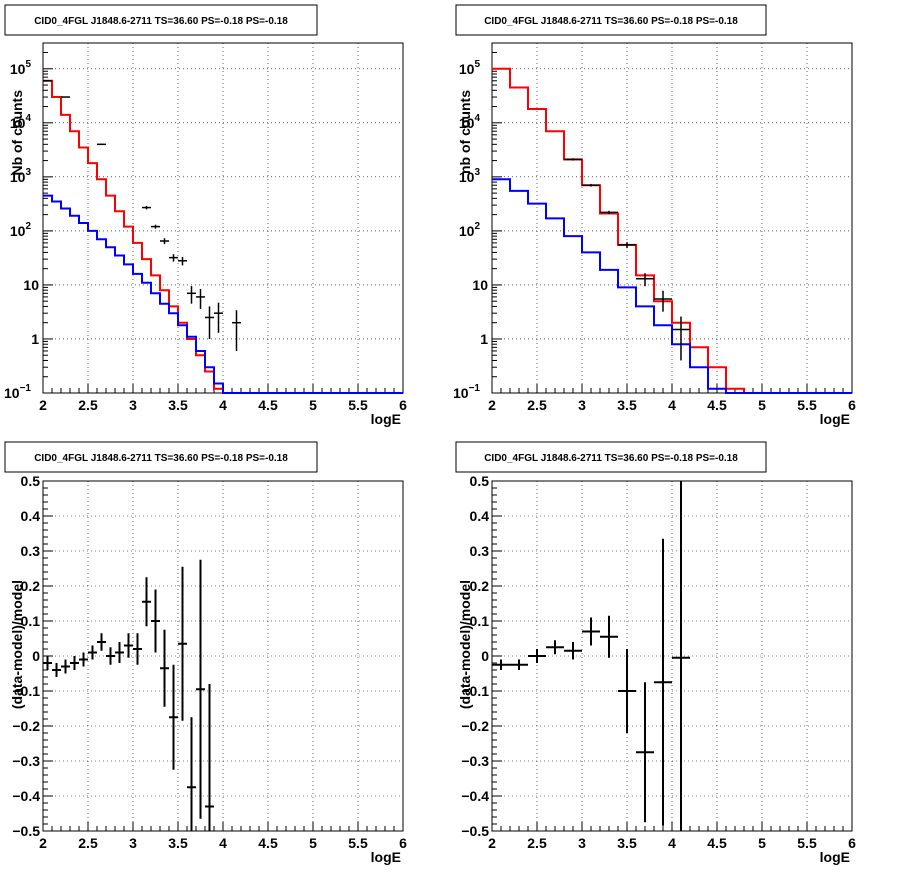  Describe the element at coordinates (807, 843) in the screenshot. I see `x-tick-label: 5.5` at that location.